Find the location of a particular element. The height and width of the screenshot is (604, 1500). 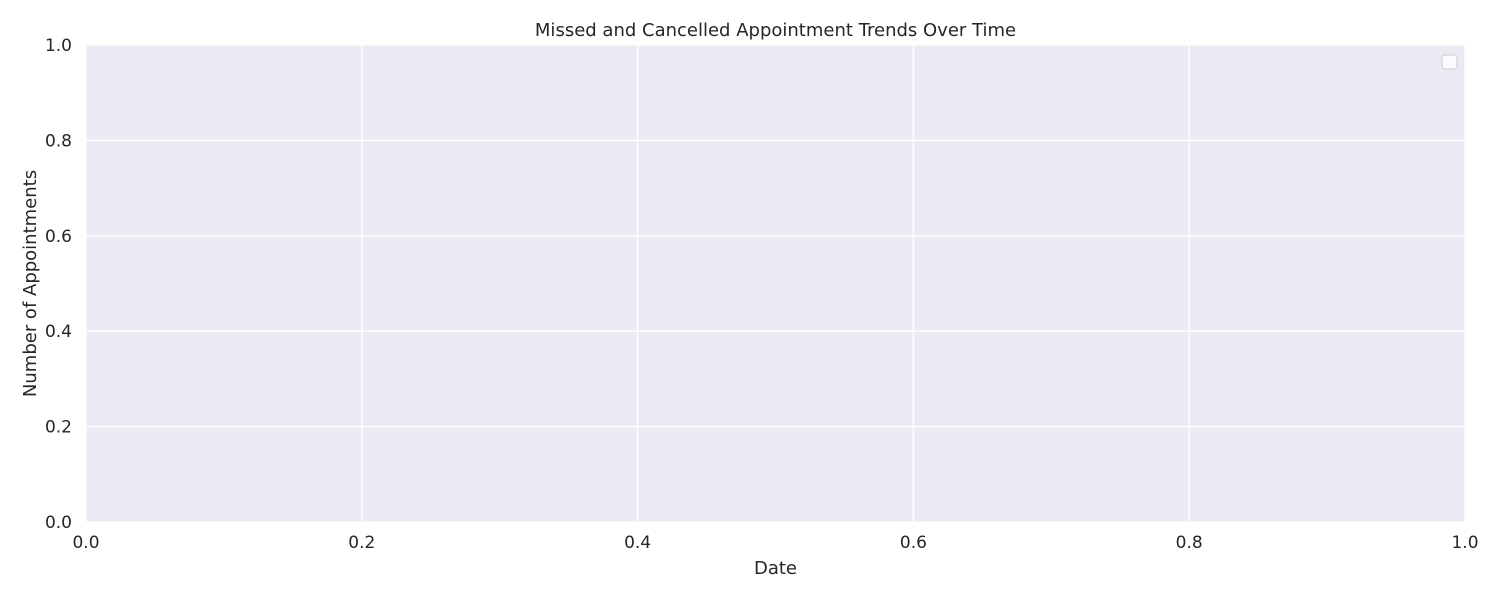

x-tick-label: 0.2 is located at coordinates (361, 543).